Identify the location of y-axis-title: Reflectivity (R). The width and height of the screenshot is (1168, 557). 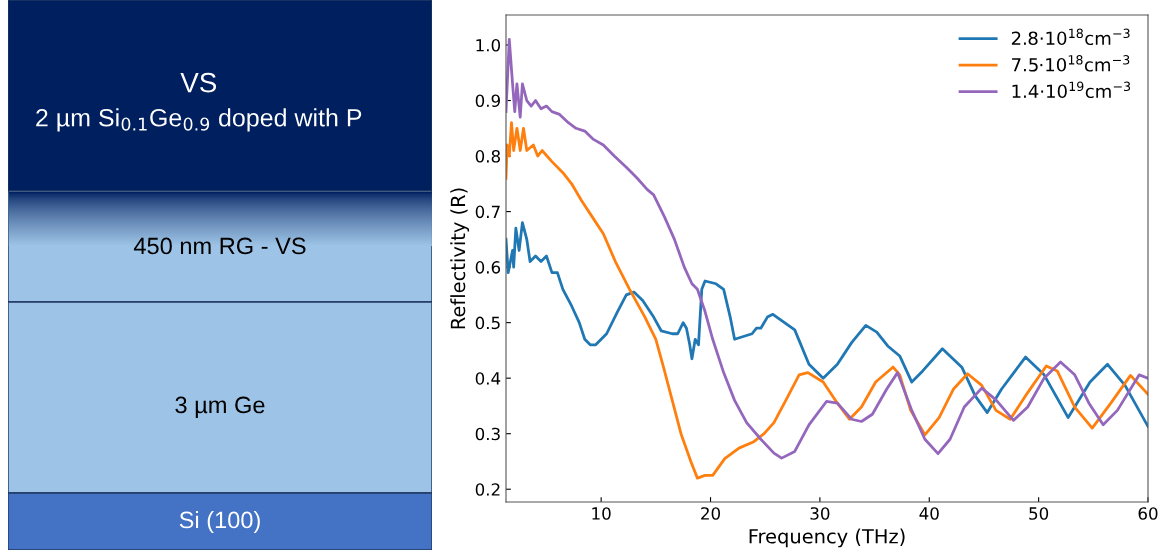
(460, 258).